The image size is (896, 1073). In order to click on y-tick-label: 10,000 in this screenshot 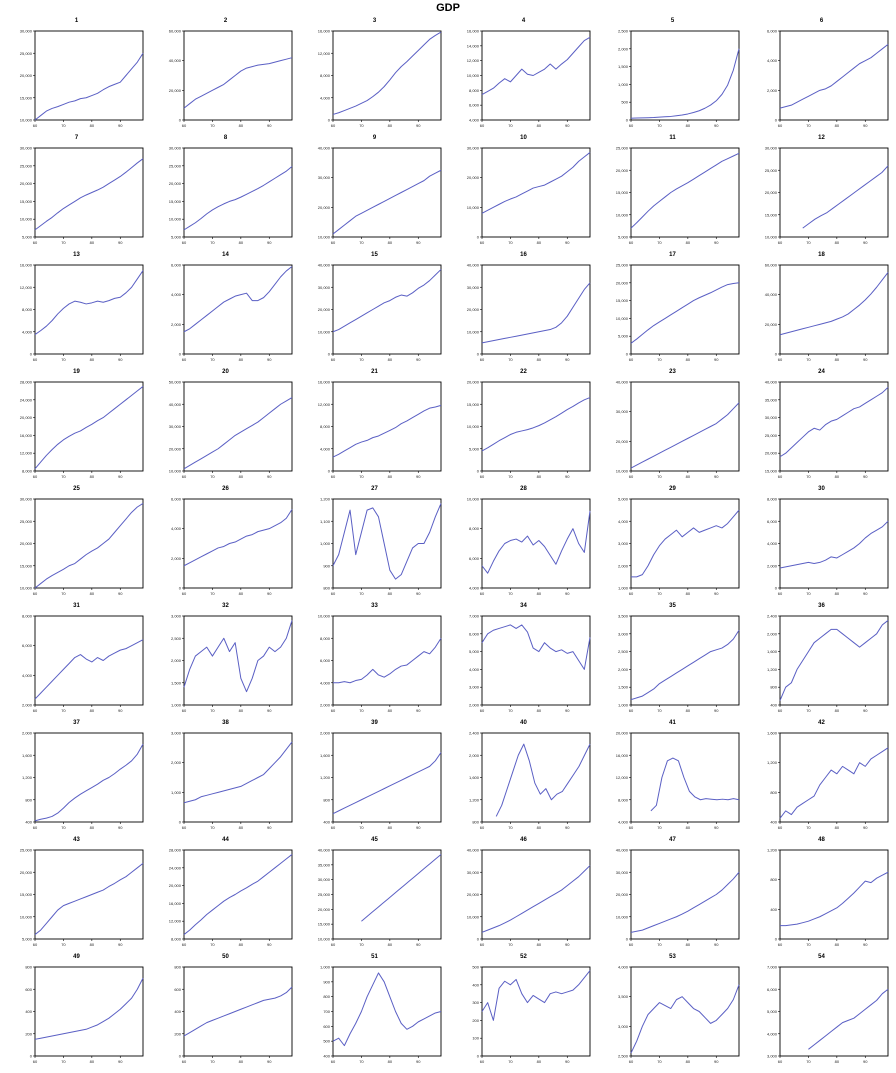, I will do `click(473, 75)`.